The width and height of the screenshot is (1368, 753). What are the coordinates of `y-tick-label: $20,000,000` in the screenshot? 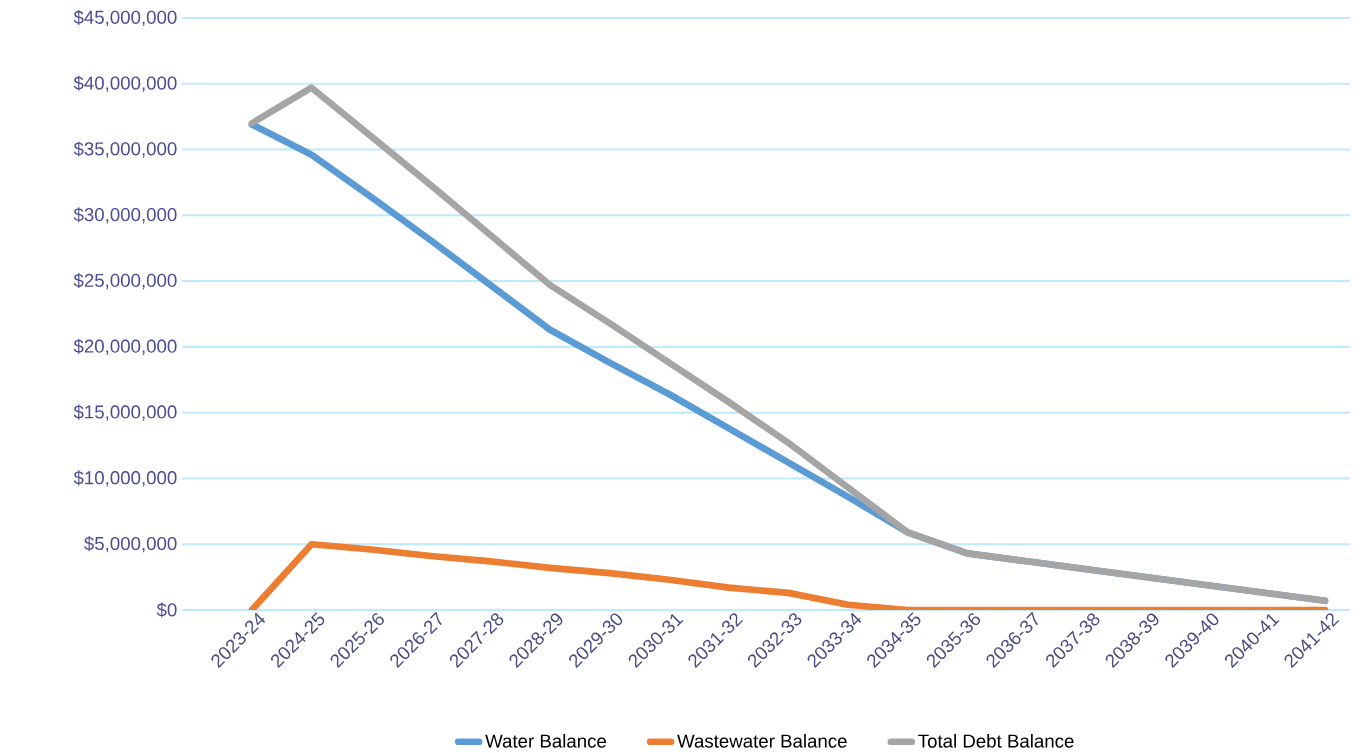 It's located at (125, 346).